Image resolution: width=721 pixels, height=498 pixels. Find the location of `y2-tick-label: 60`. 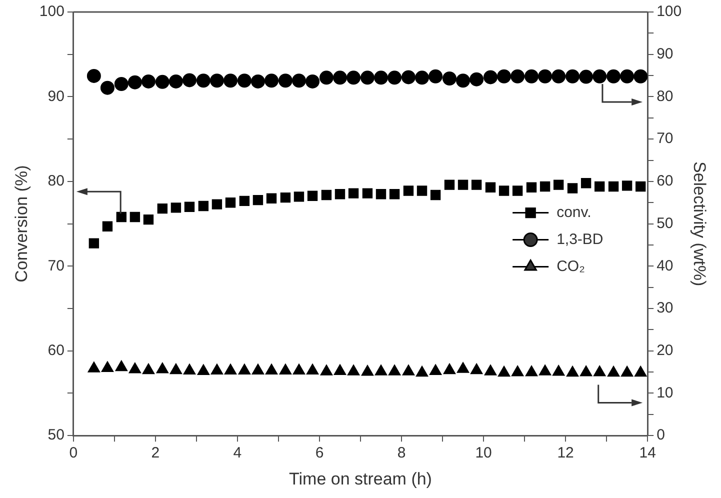

y2-tick-label: 60 is located at coordinates (665, 181).